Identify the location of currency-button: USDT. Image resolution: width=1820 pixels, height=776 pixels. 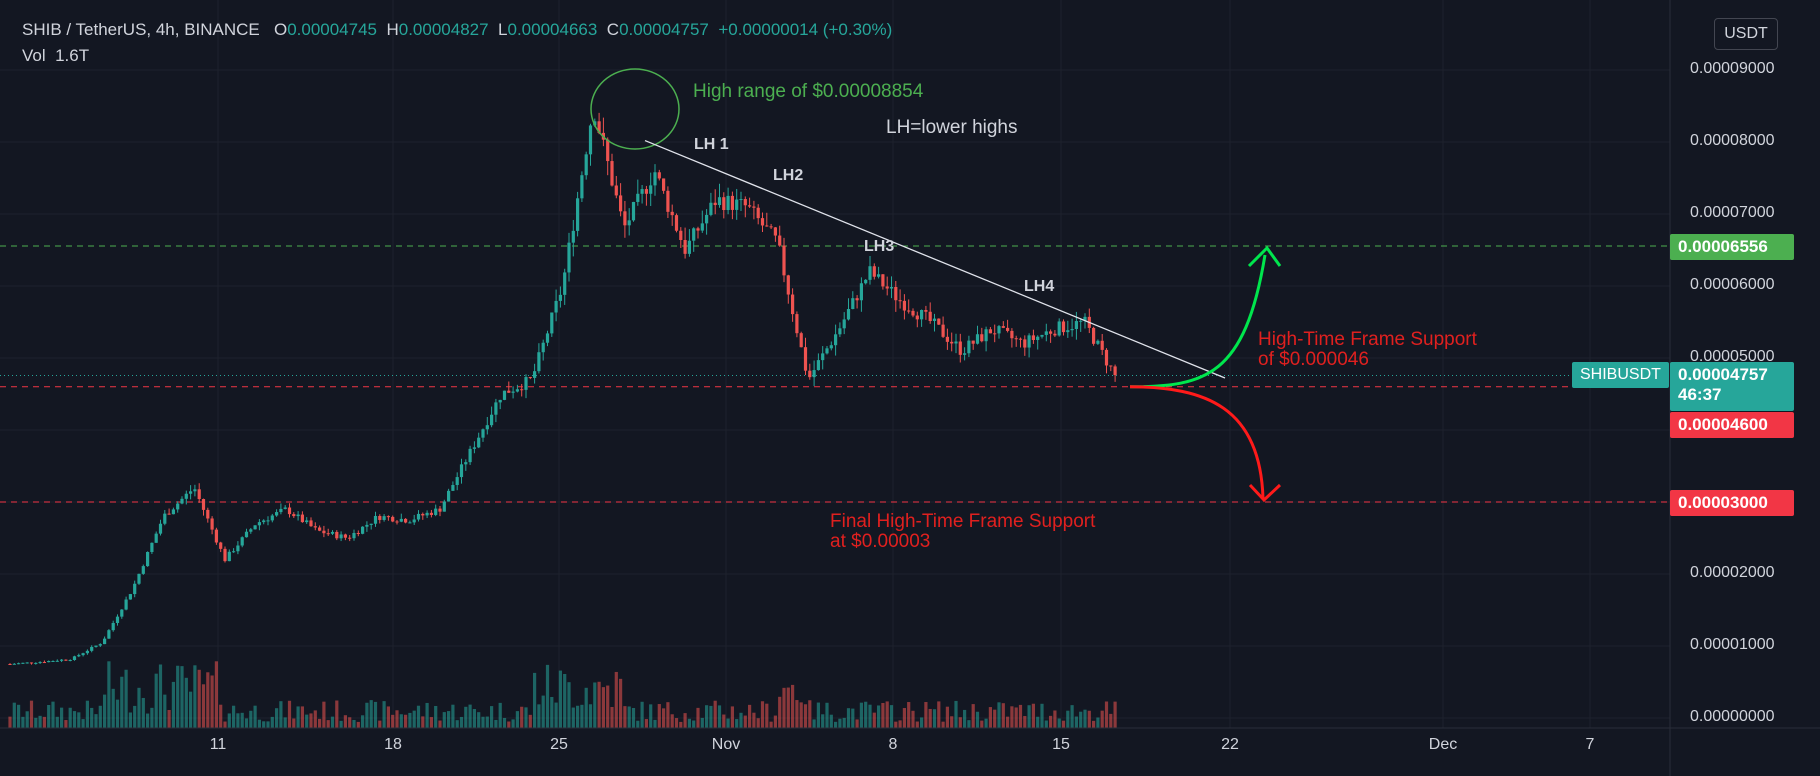
(1746, 34).